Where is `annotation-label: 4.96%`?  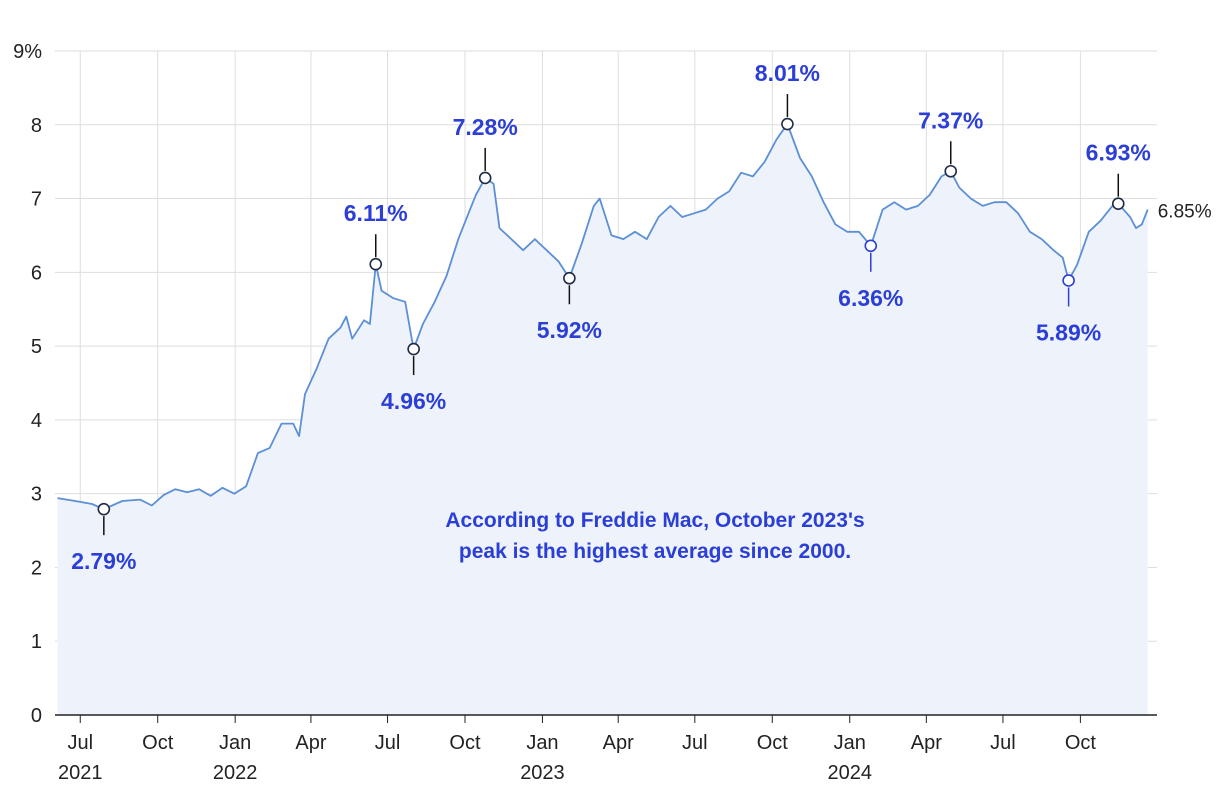 annotation-label: 4.96% is located at coordinates (413, 401).